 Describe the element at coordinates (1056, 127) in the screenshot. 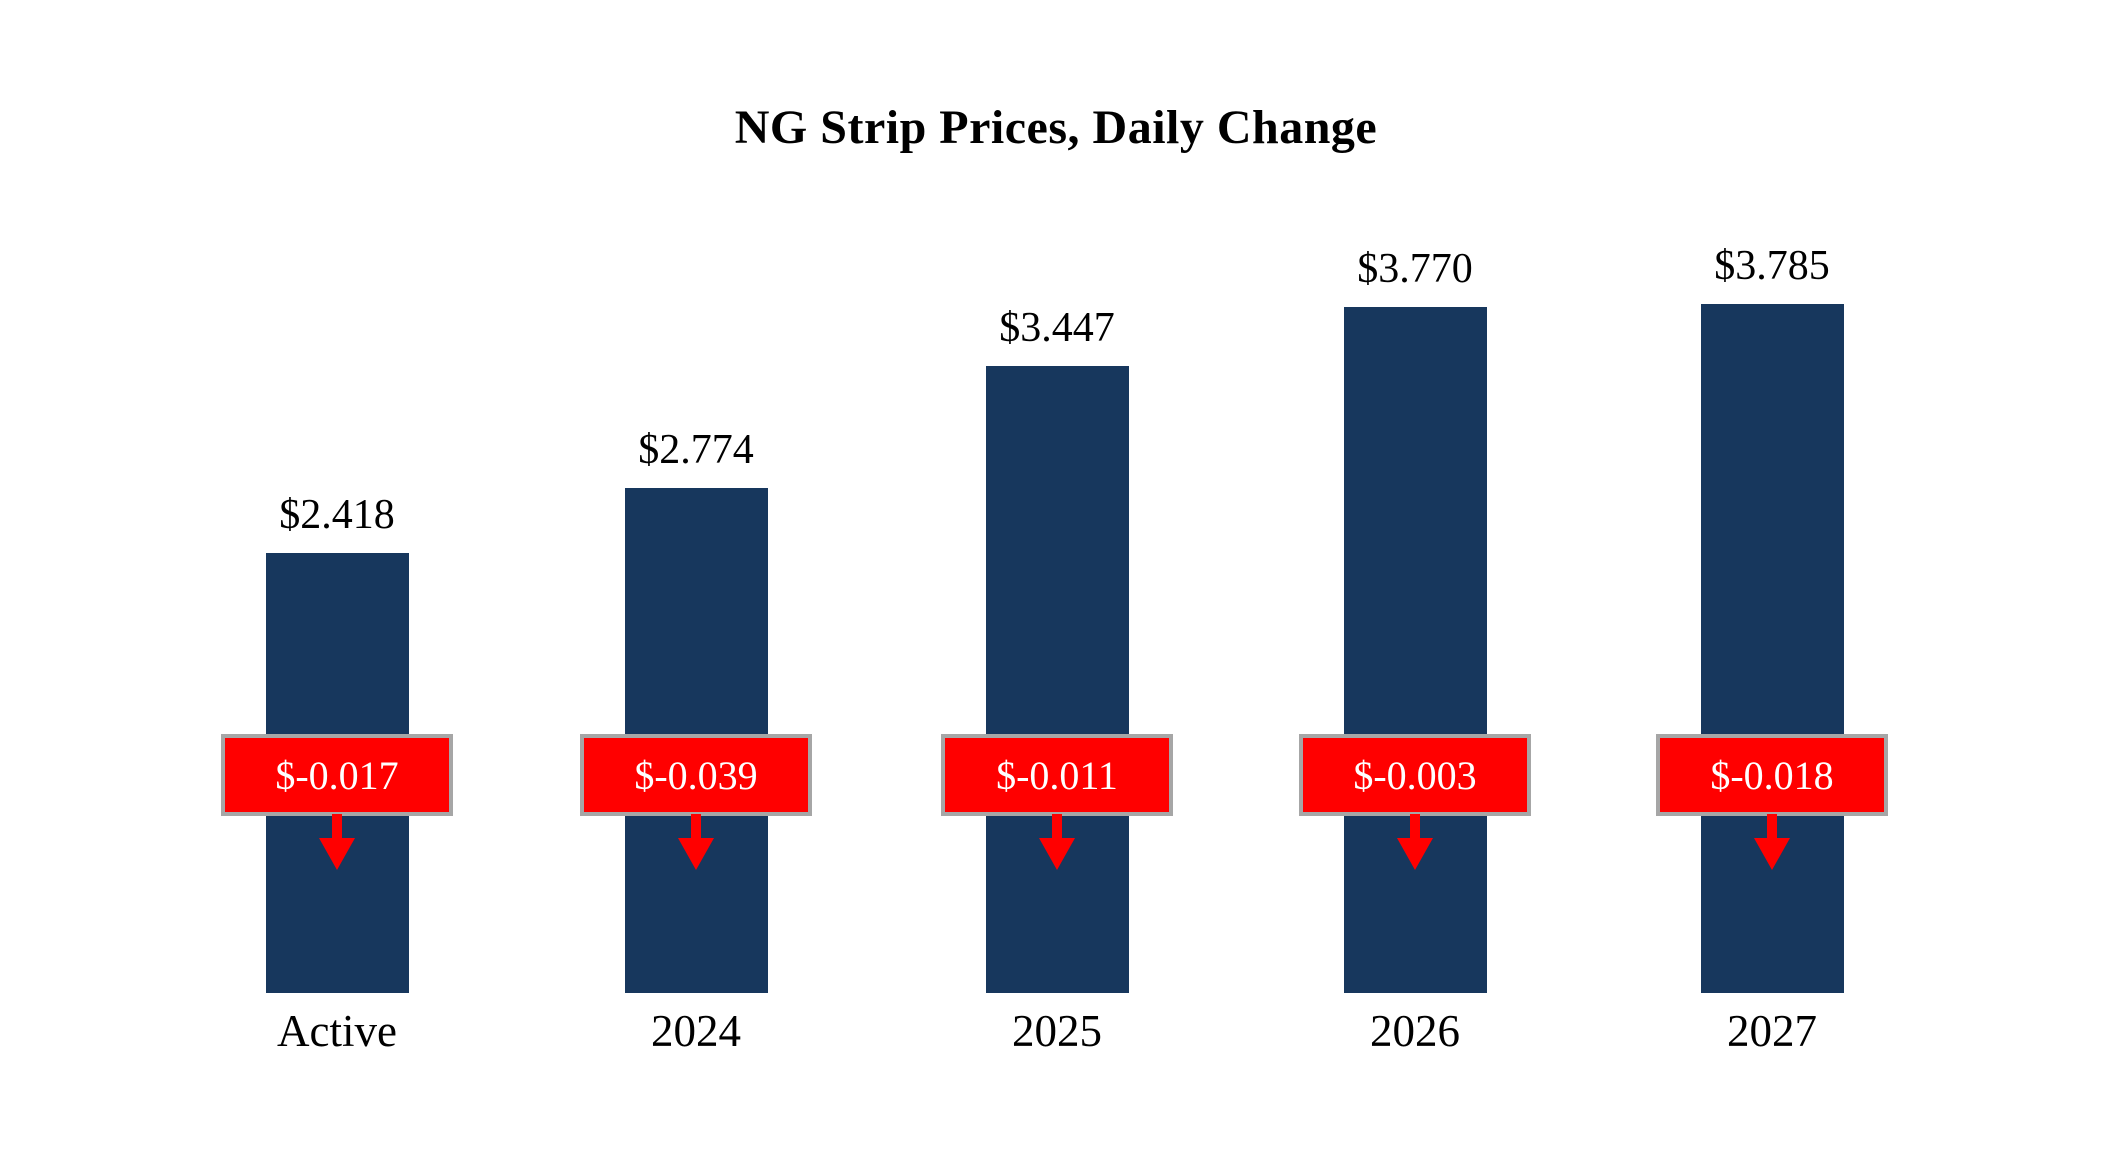

I see `chart-title: NG Strip Prices, Daily Change` at that location.